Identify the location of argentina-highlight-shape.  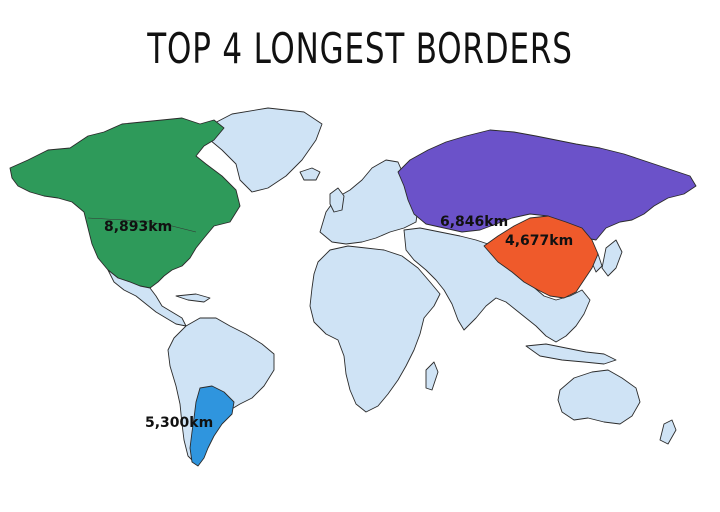
(212, 426).